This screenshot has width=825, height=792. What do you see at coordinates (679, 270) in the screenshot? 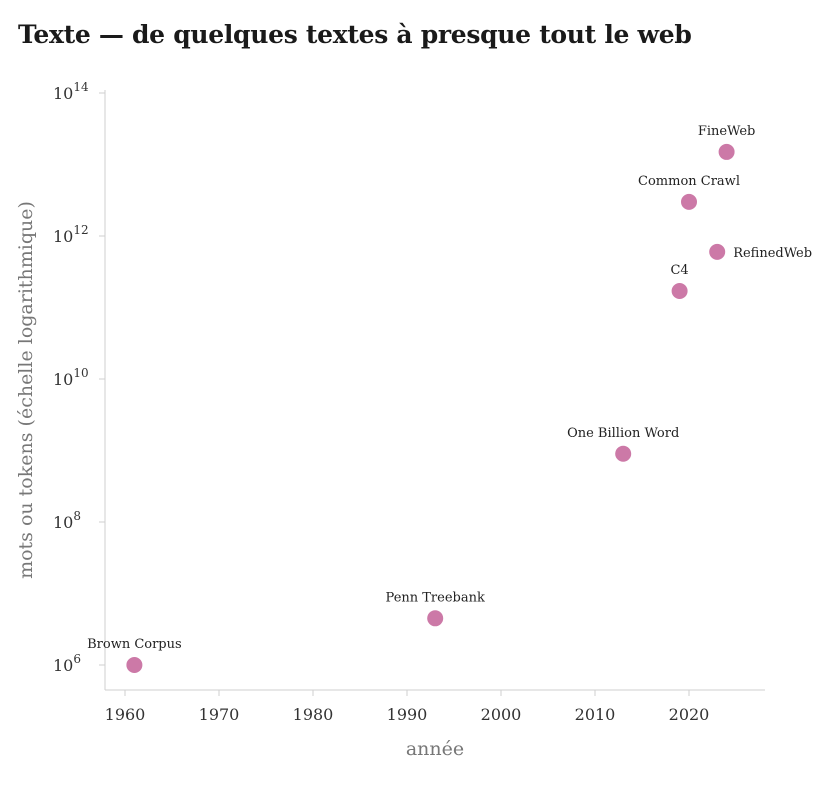
I see `data-point-label: C4` at bounding box center [679, 270].